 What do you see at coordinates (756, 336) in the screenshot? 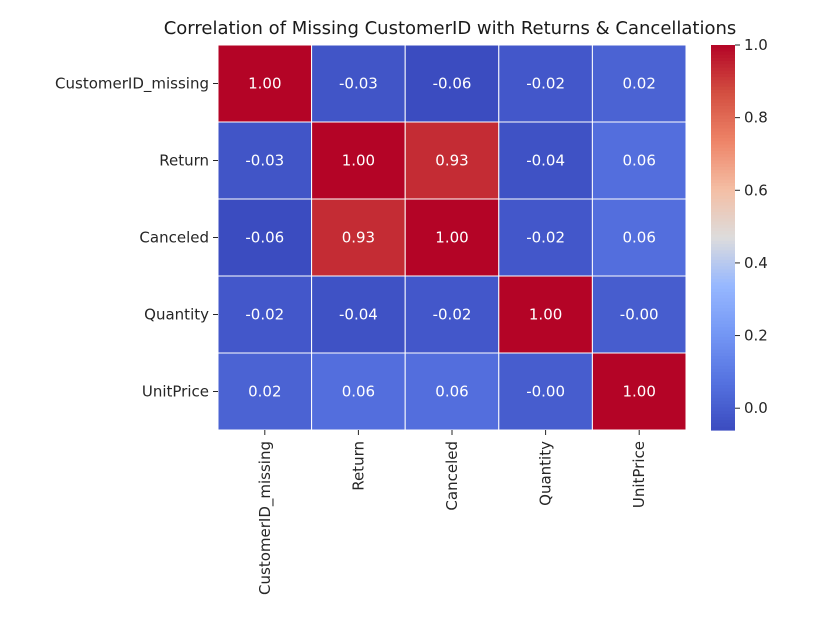
I see `colorbar-tick-label: 0.2` at bounding box center [756, 336].